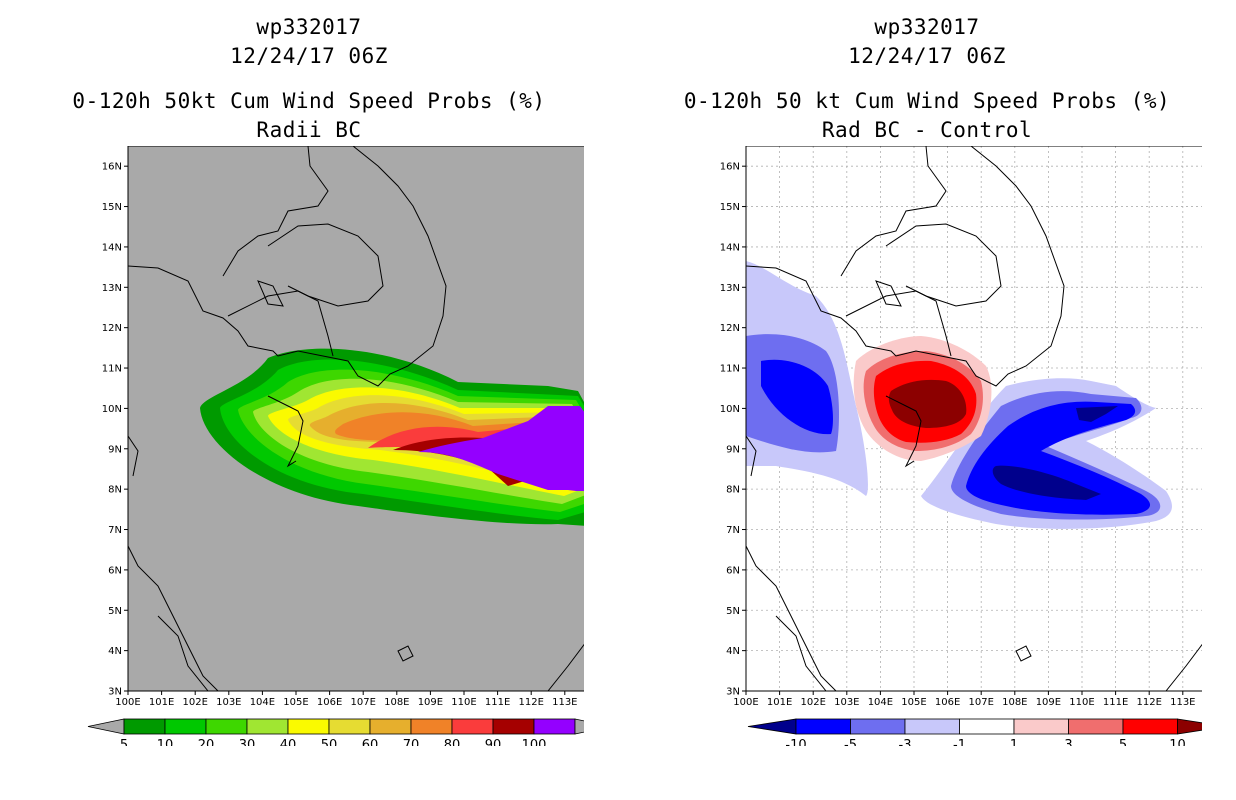  Describe the element at coordinates (1048, 702) in the screenshot. I see `lon-tick-label: 109E` at that location.